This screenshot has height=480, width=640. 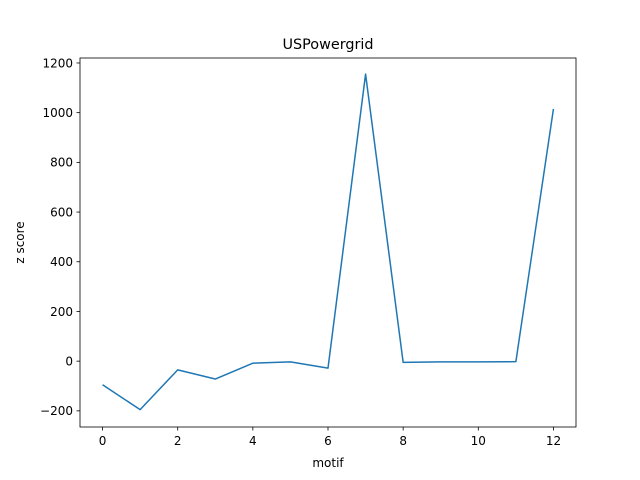 What do you see at coordinates (61, 312) in the screenshot?
I see `y-tick-label: 200` at bounding box center [61, 312].